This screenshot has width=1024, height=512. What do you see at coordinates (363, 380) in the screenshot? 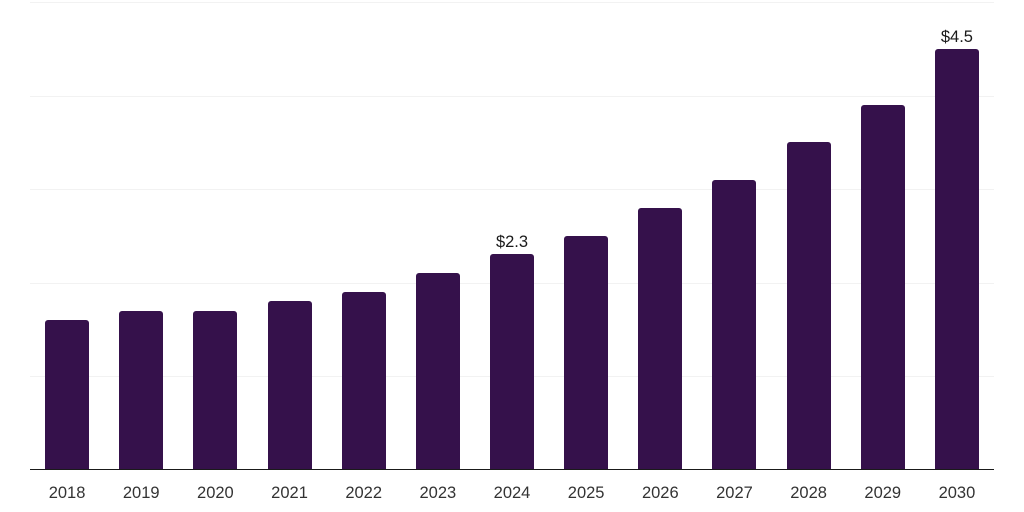
I see `bar-2022` at bounding box center [363, 380].